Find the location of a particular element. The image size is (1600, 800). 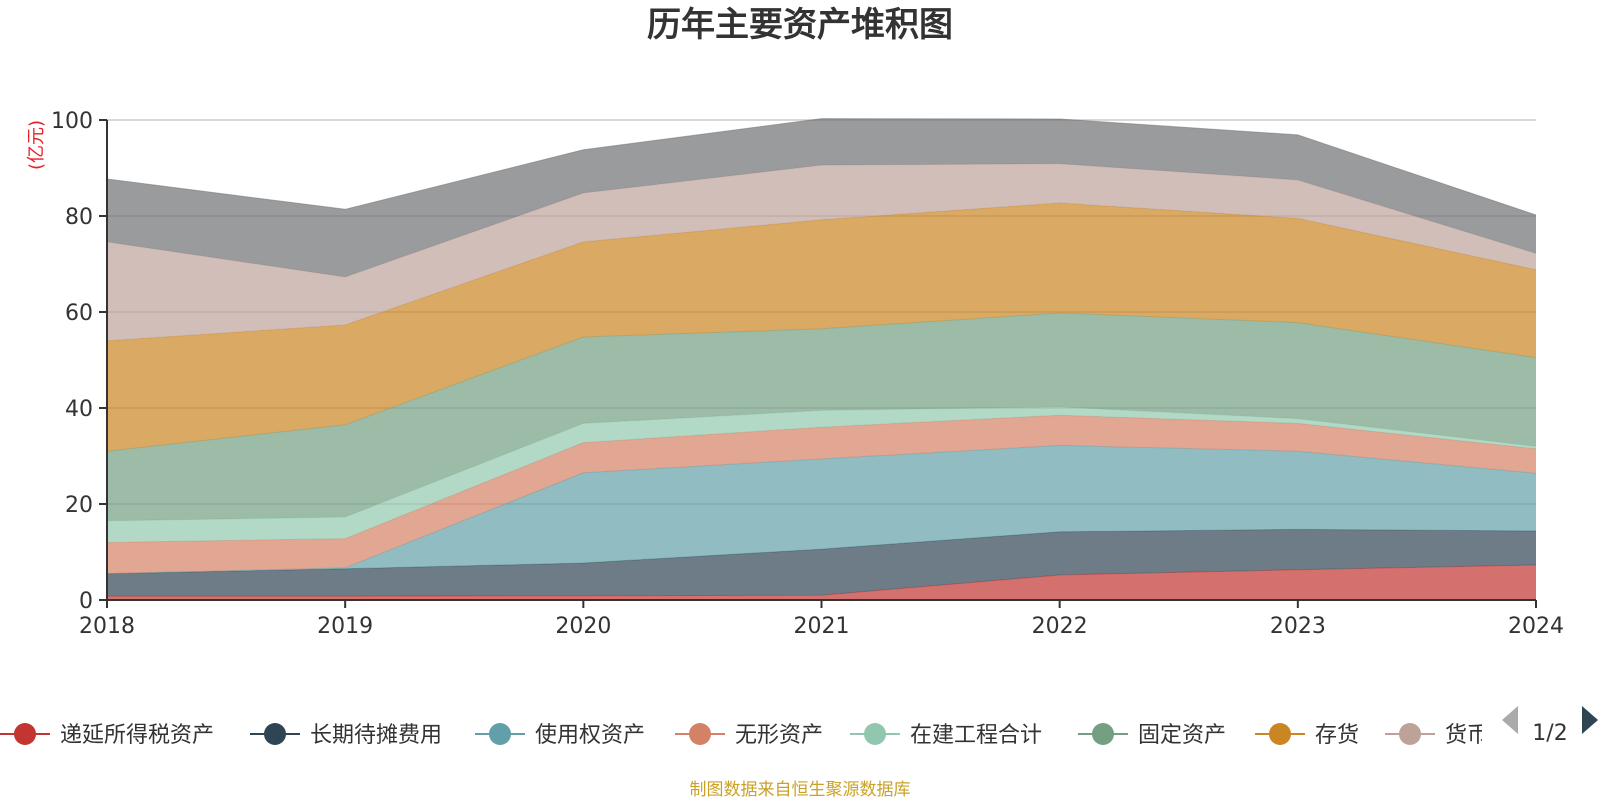

legend-prev-page-icon is located at coordinates (1510, 720).